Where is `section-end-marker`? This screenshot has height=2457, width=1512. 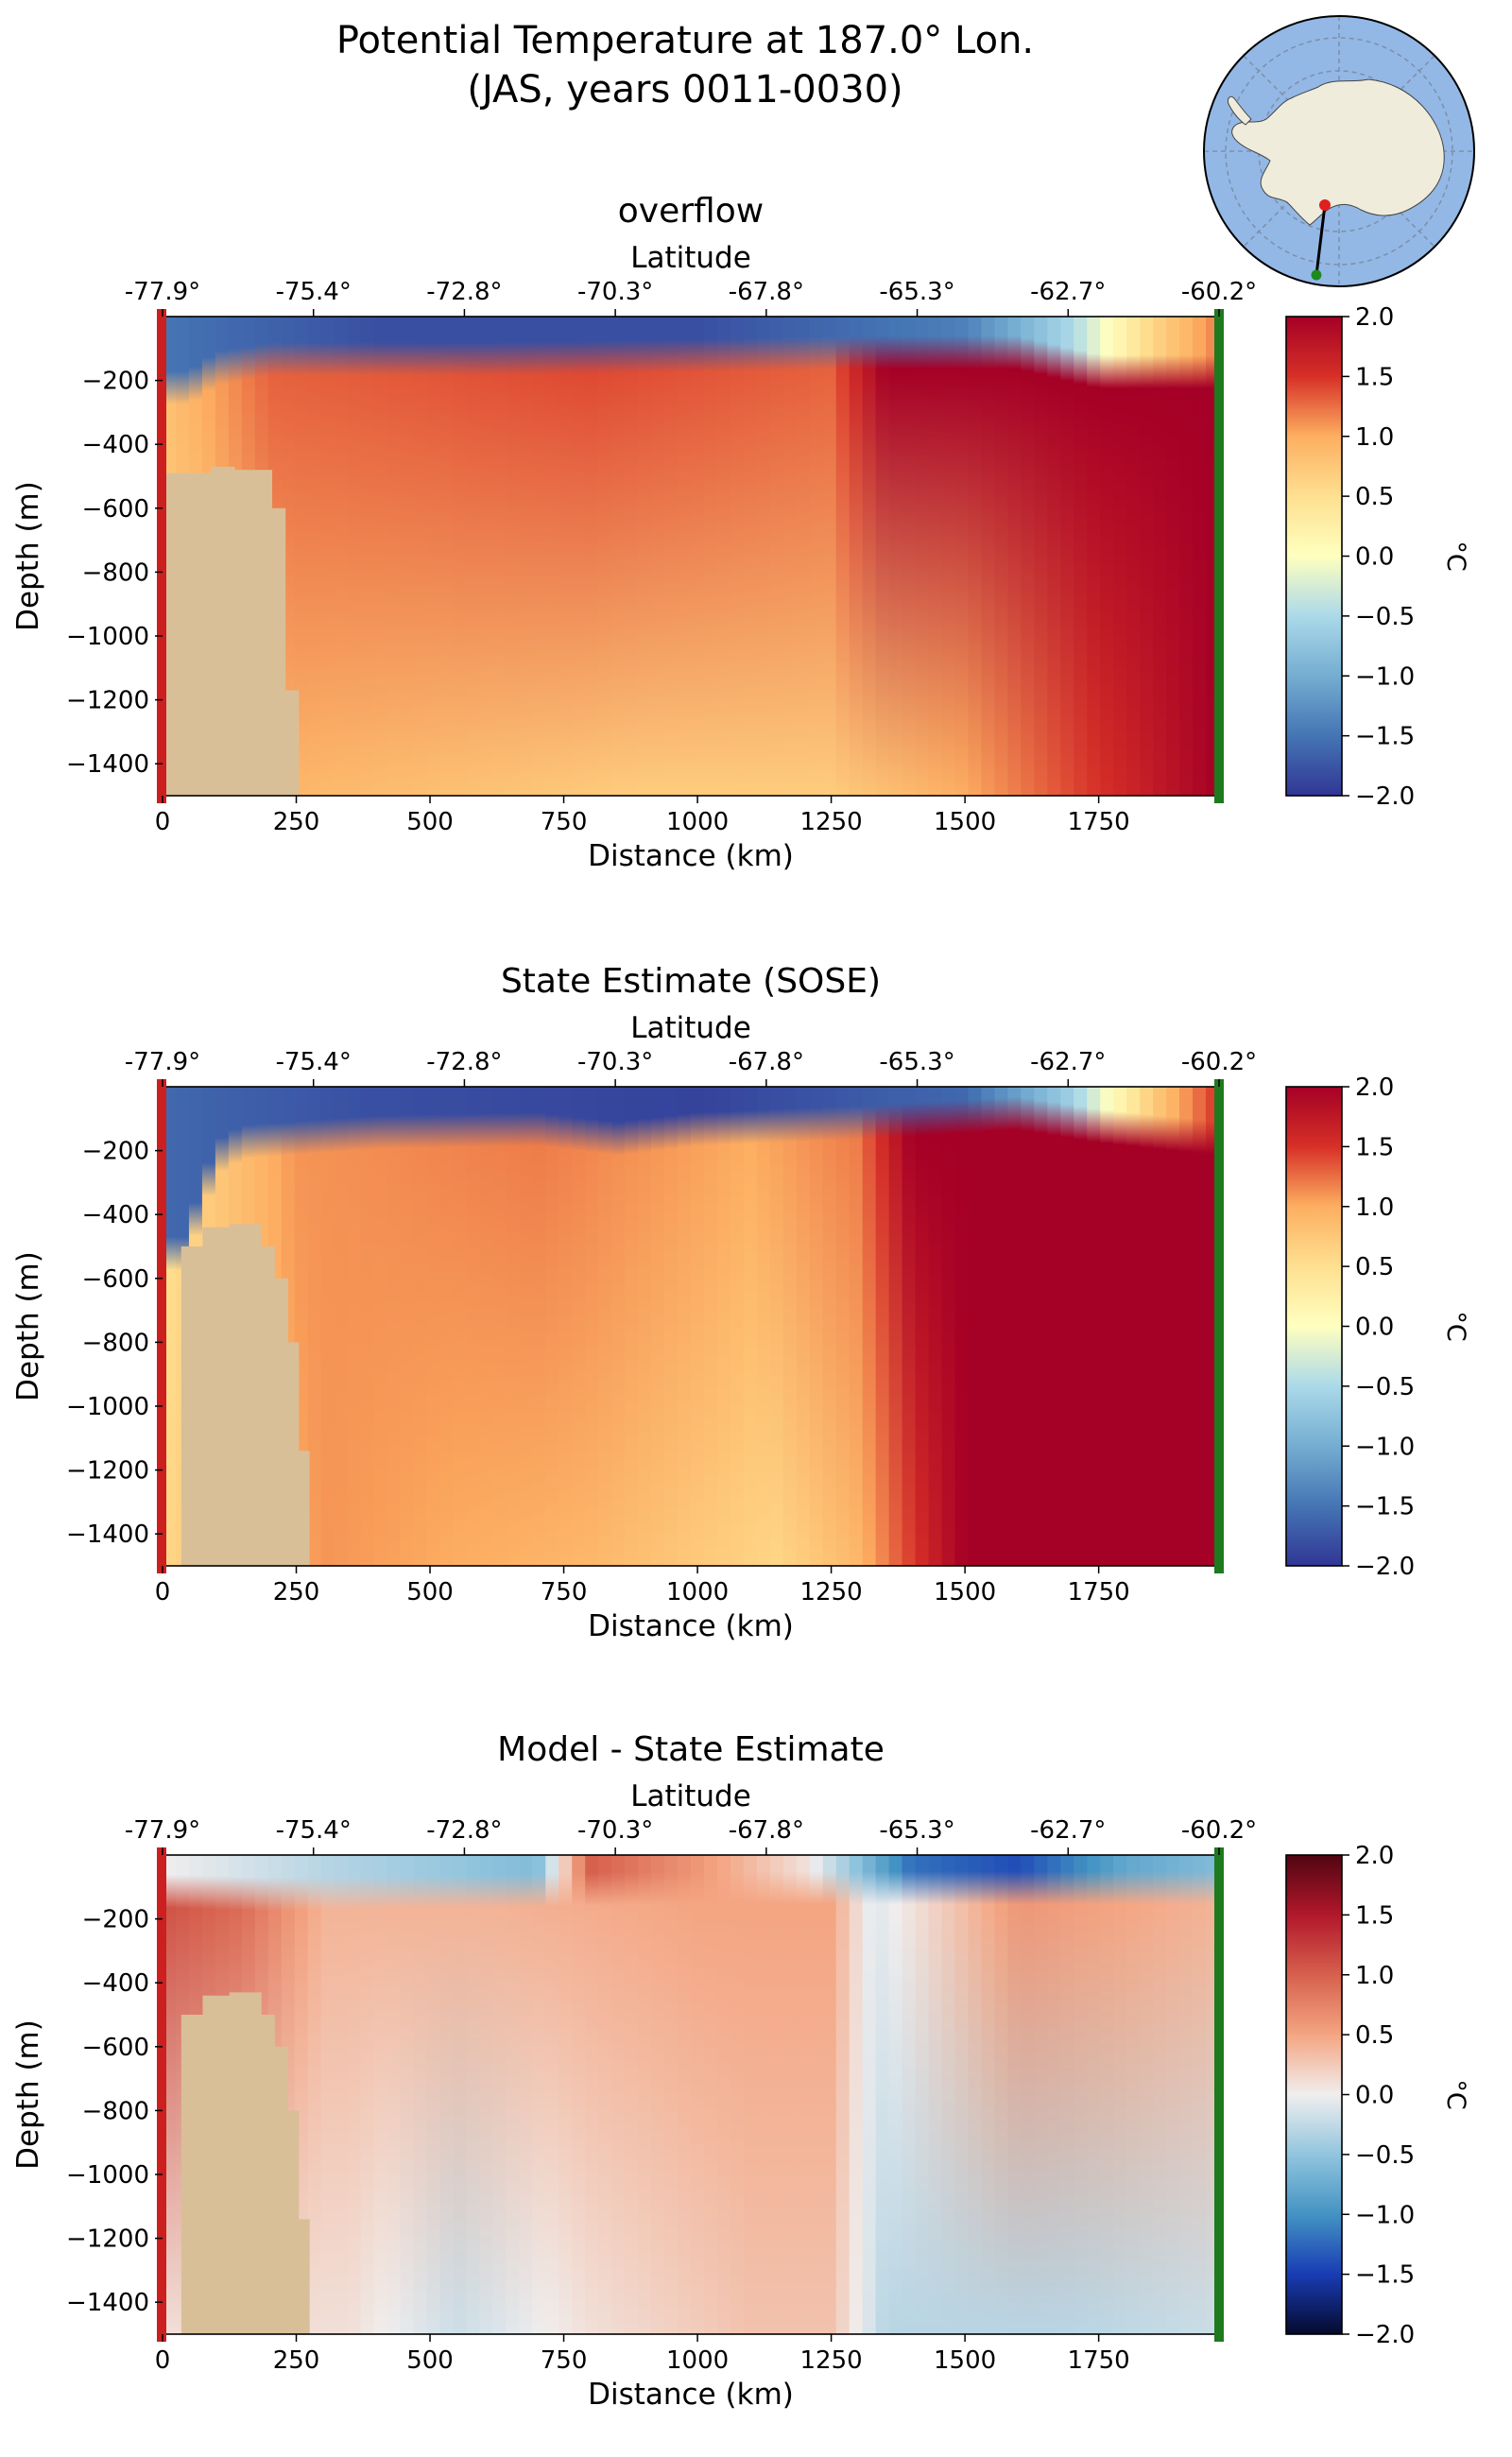
section-end-marker is located at coordinates (1316, 275).